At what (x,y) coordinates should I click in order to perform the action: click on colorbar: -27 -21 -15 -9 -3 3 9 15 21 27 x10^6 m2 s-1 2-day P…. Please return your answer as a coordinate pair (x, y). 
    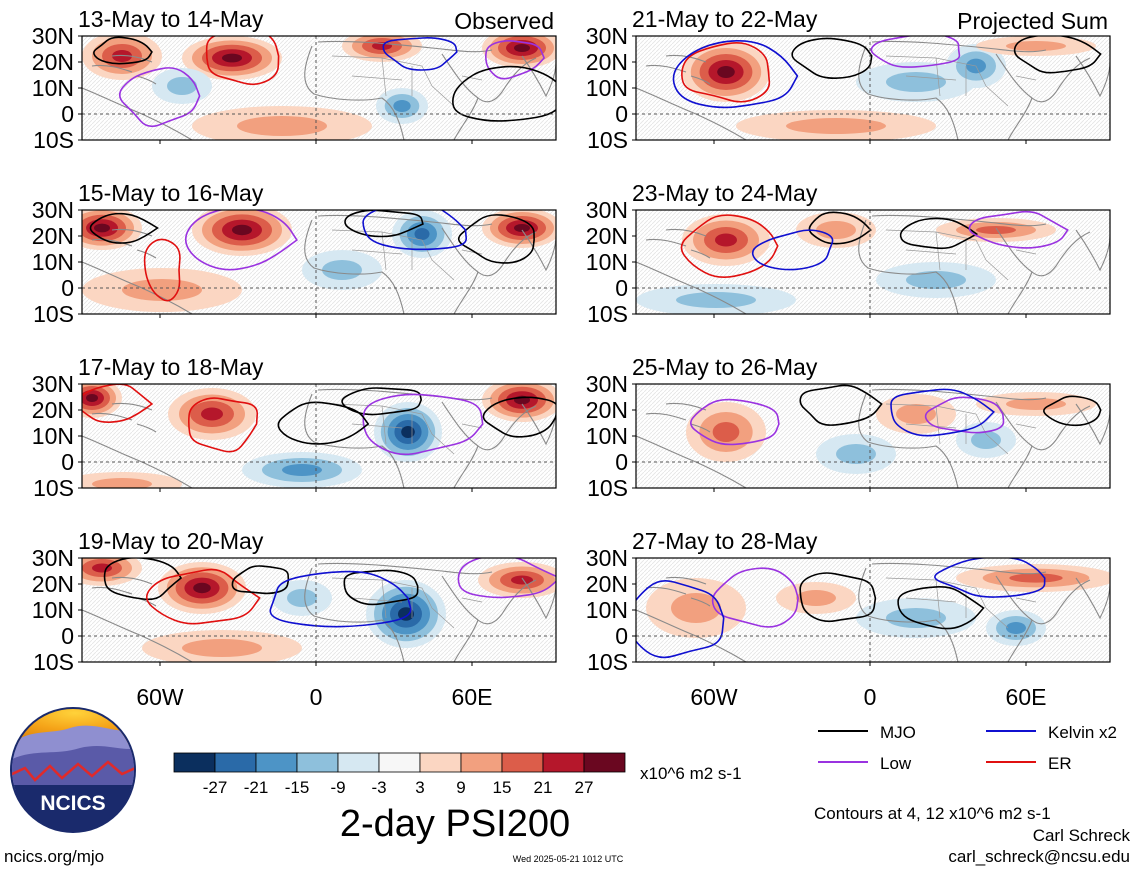
    Looking at the image, I should click on (457, 798).